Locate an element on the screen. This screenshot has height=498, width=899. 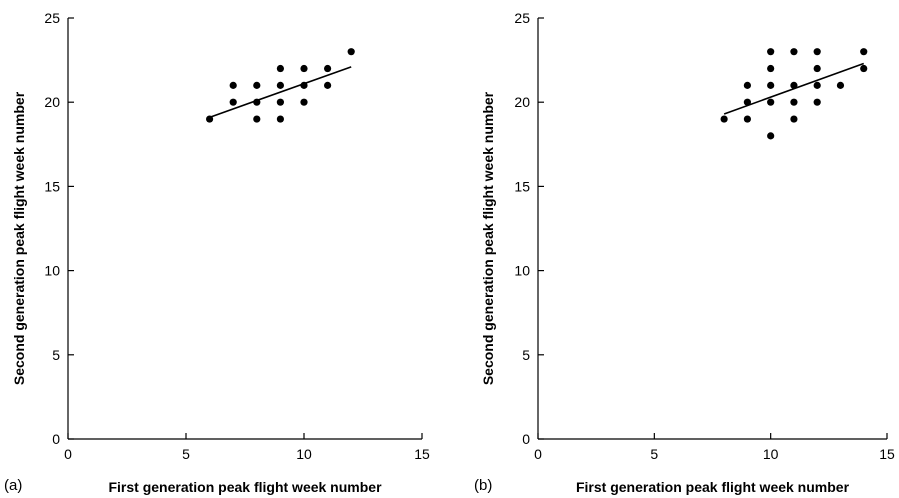
panel-label: (a) is located at coordinates (13, 485).